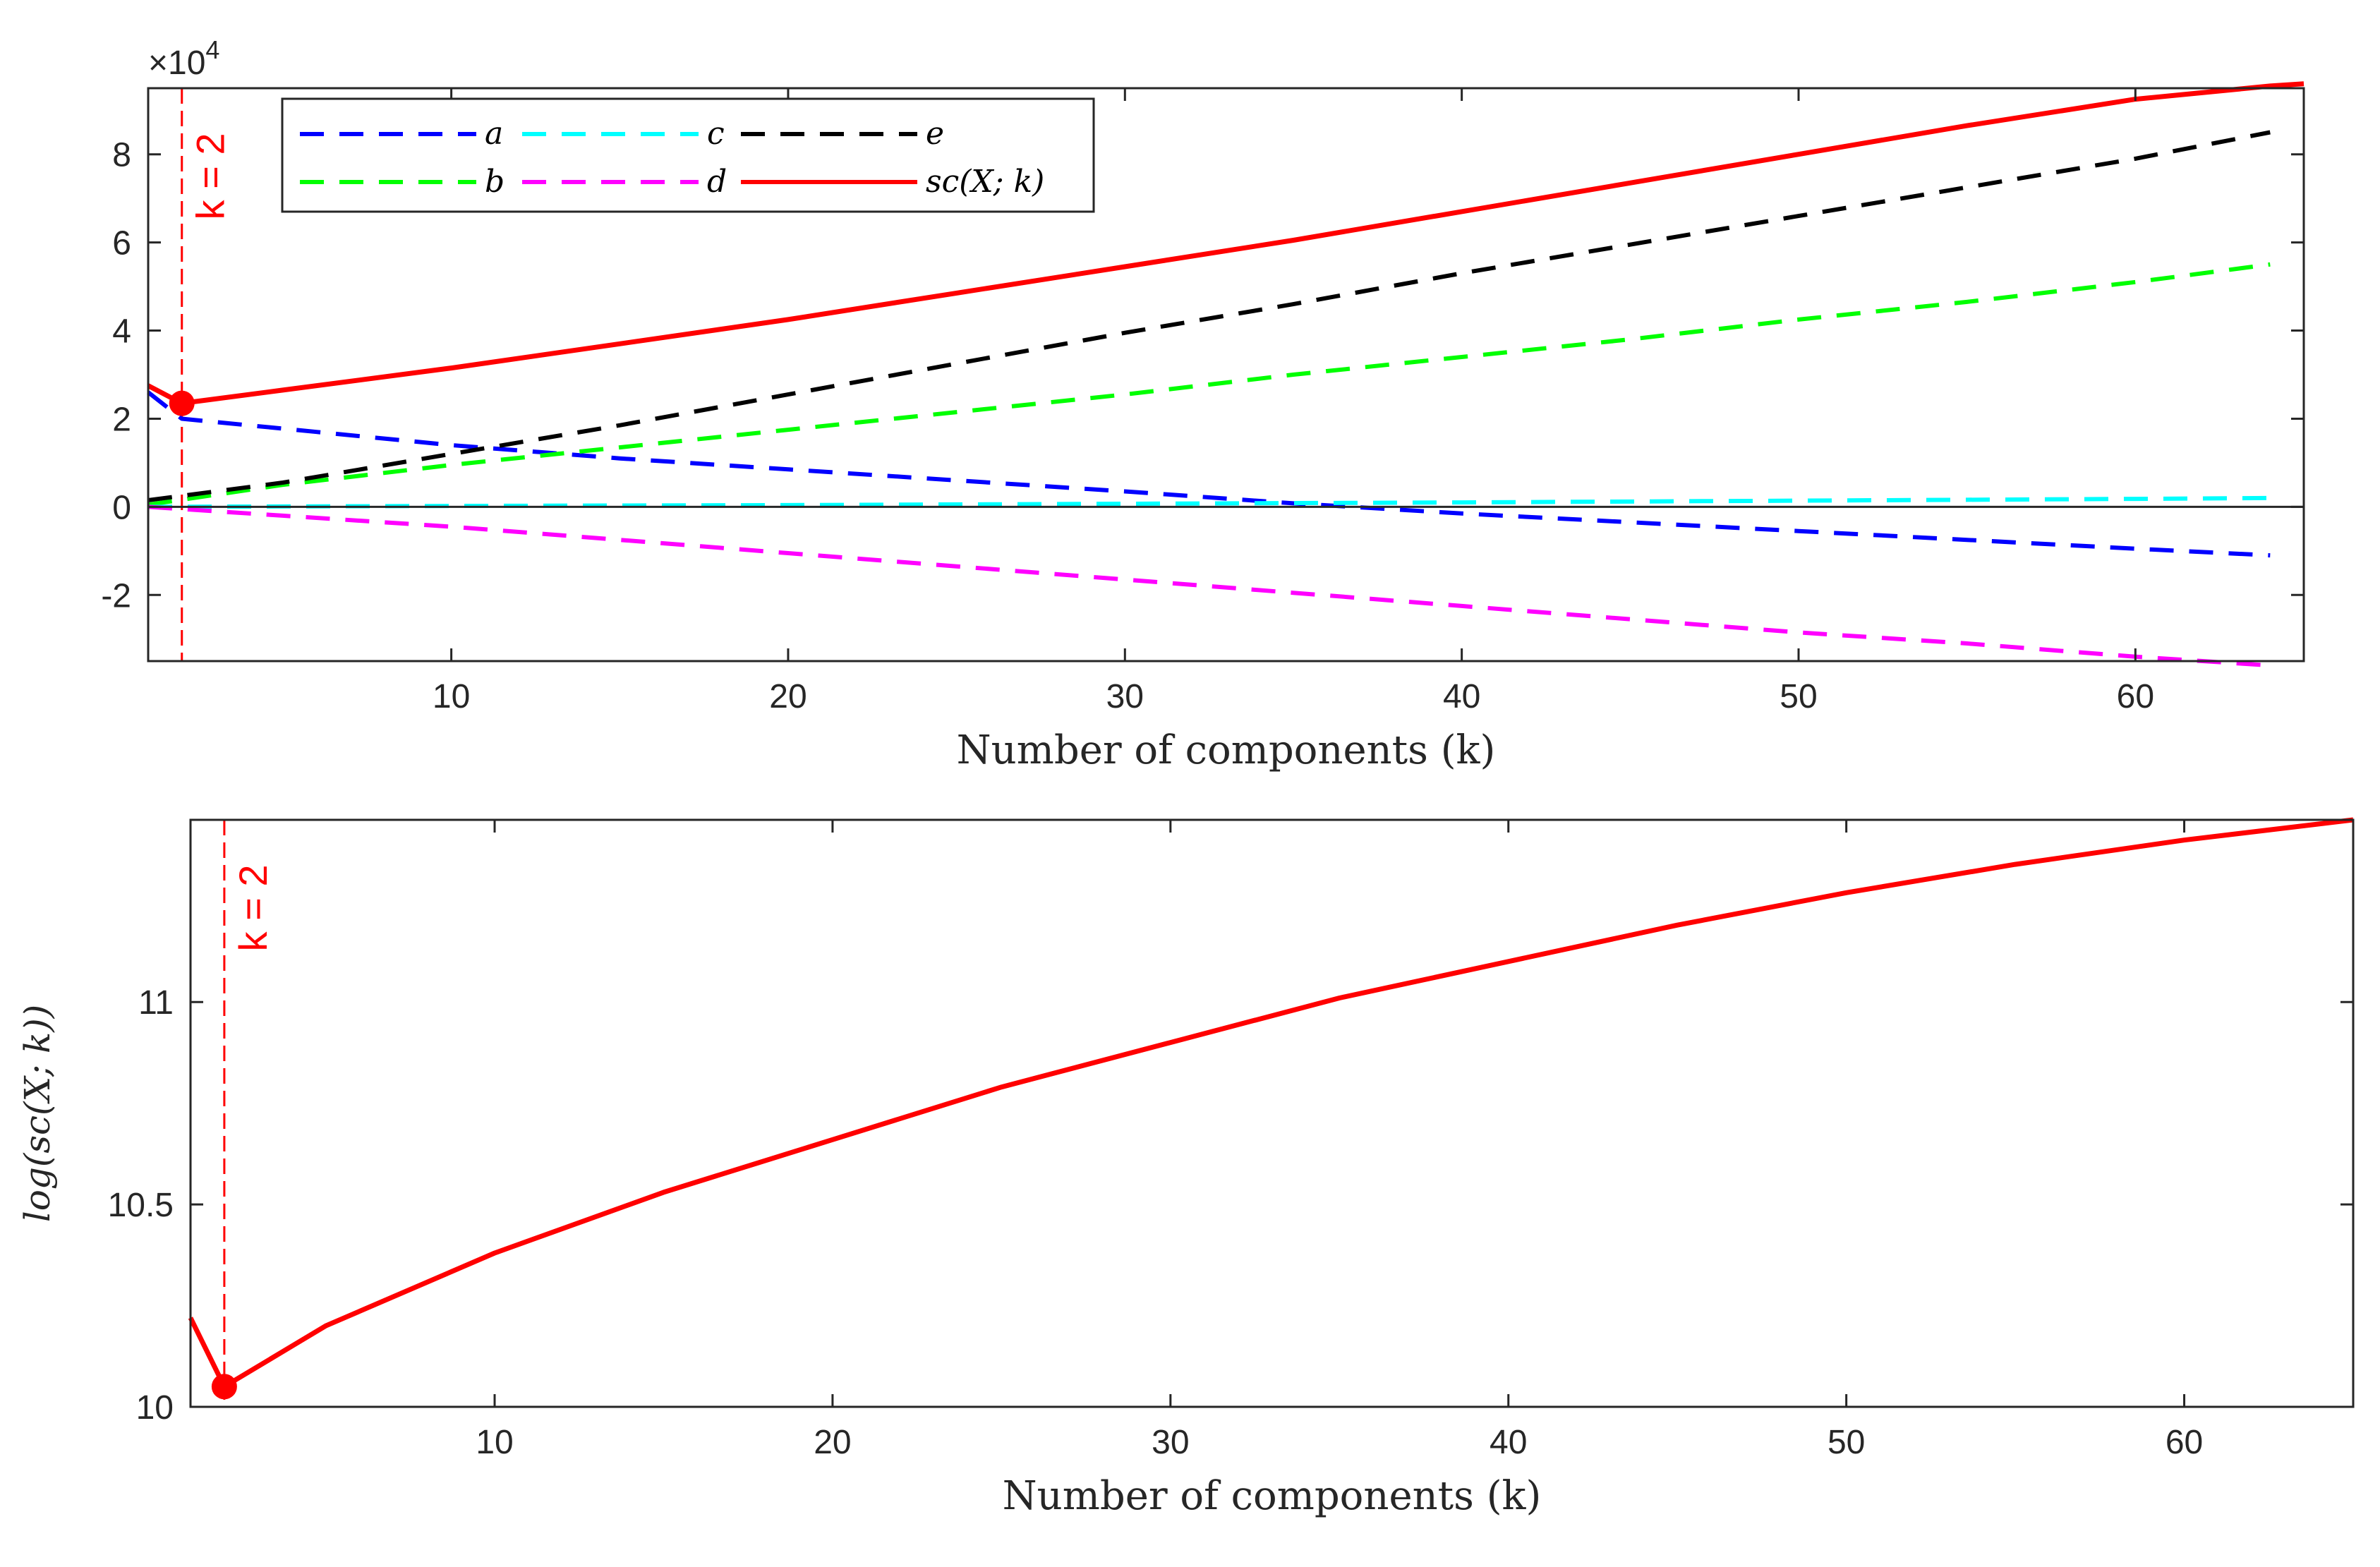  I want to click on legend-label-a: a, so click(494, 134).